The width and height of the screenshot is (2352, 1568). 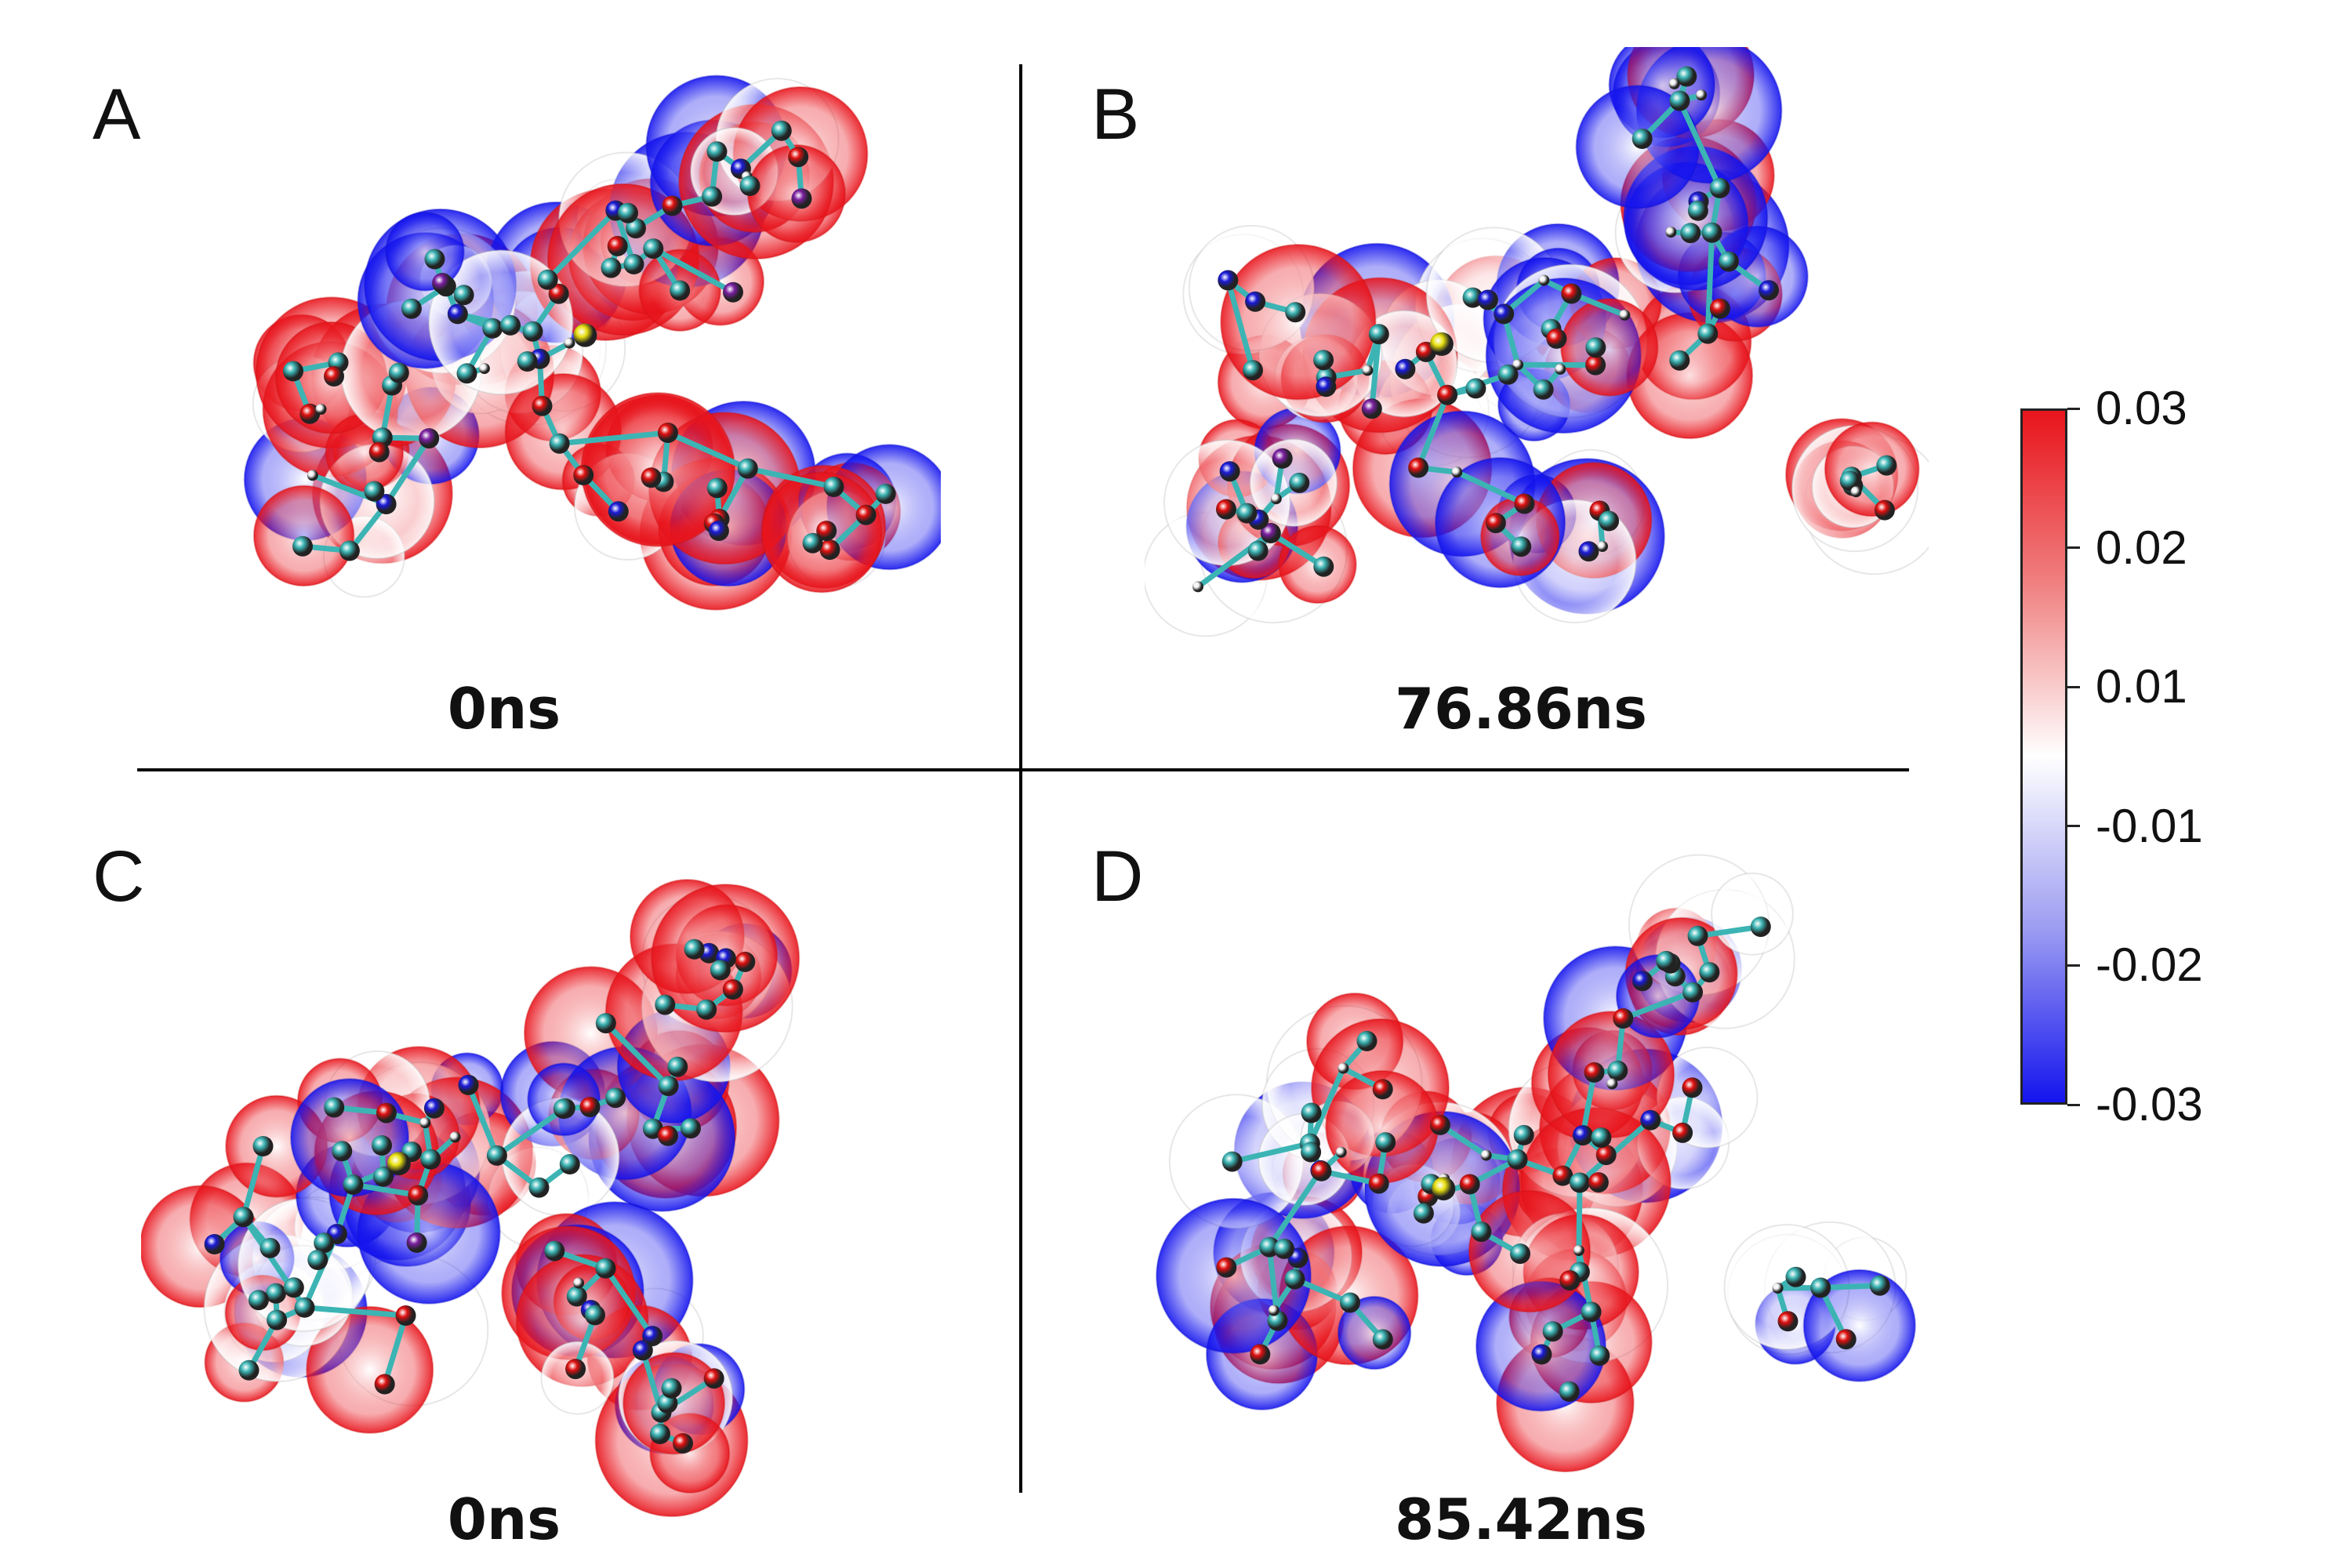 I want to click on panel-label-c: C, so click(x=119, y=877).